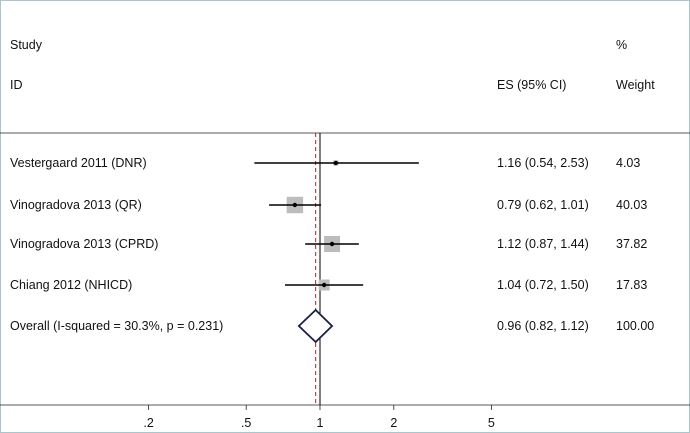 The width and height of the screenshot is (690, 433). I want to click on header-weight: Weight, so click(635, 85).